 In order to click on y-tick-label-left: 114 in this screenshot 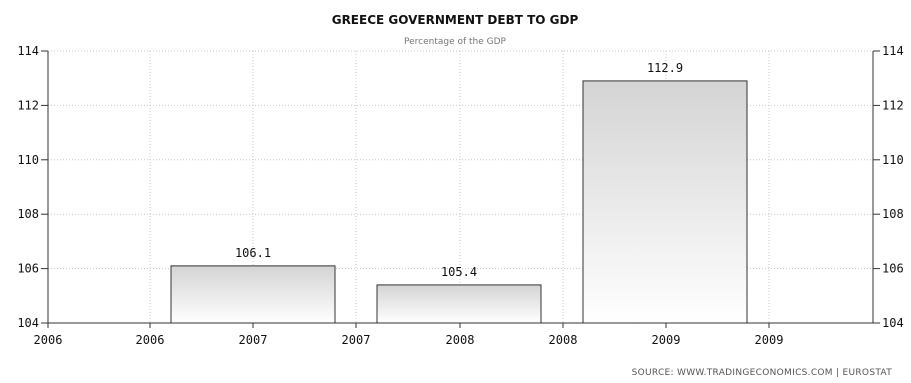, I will do `click(28, 51)`.